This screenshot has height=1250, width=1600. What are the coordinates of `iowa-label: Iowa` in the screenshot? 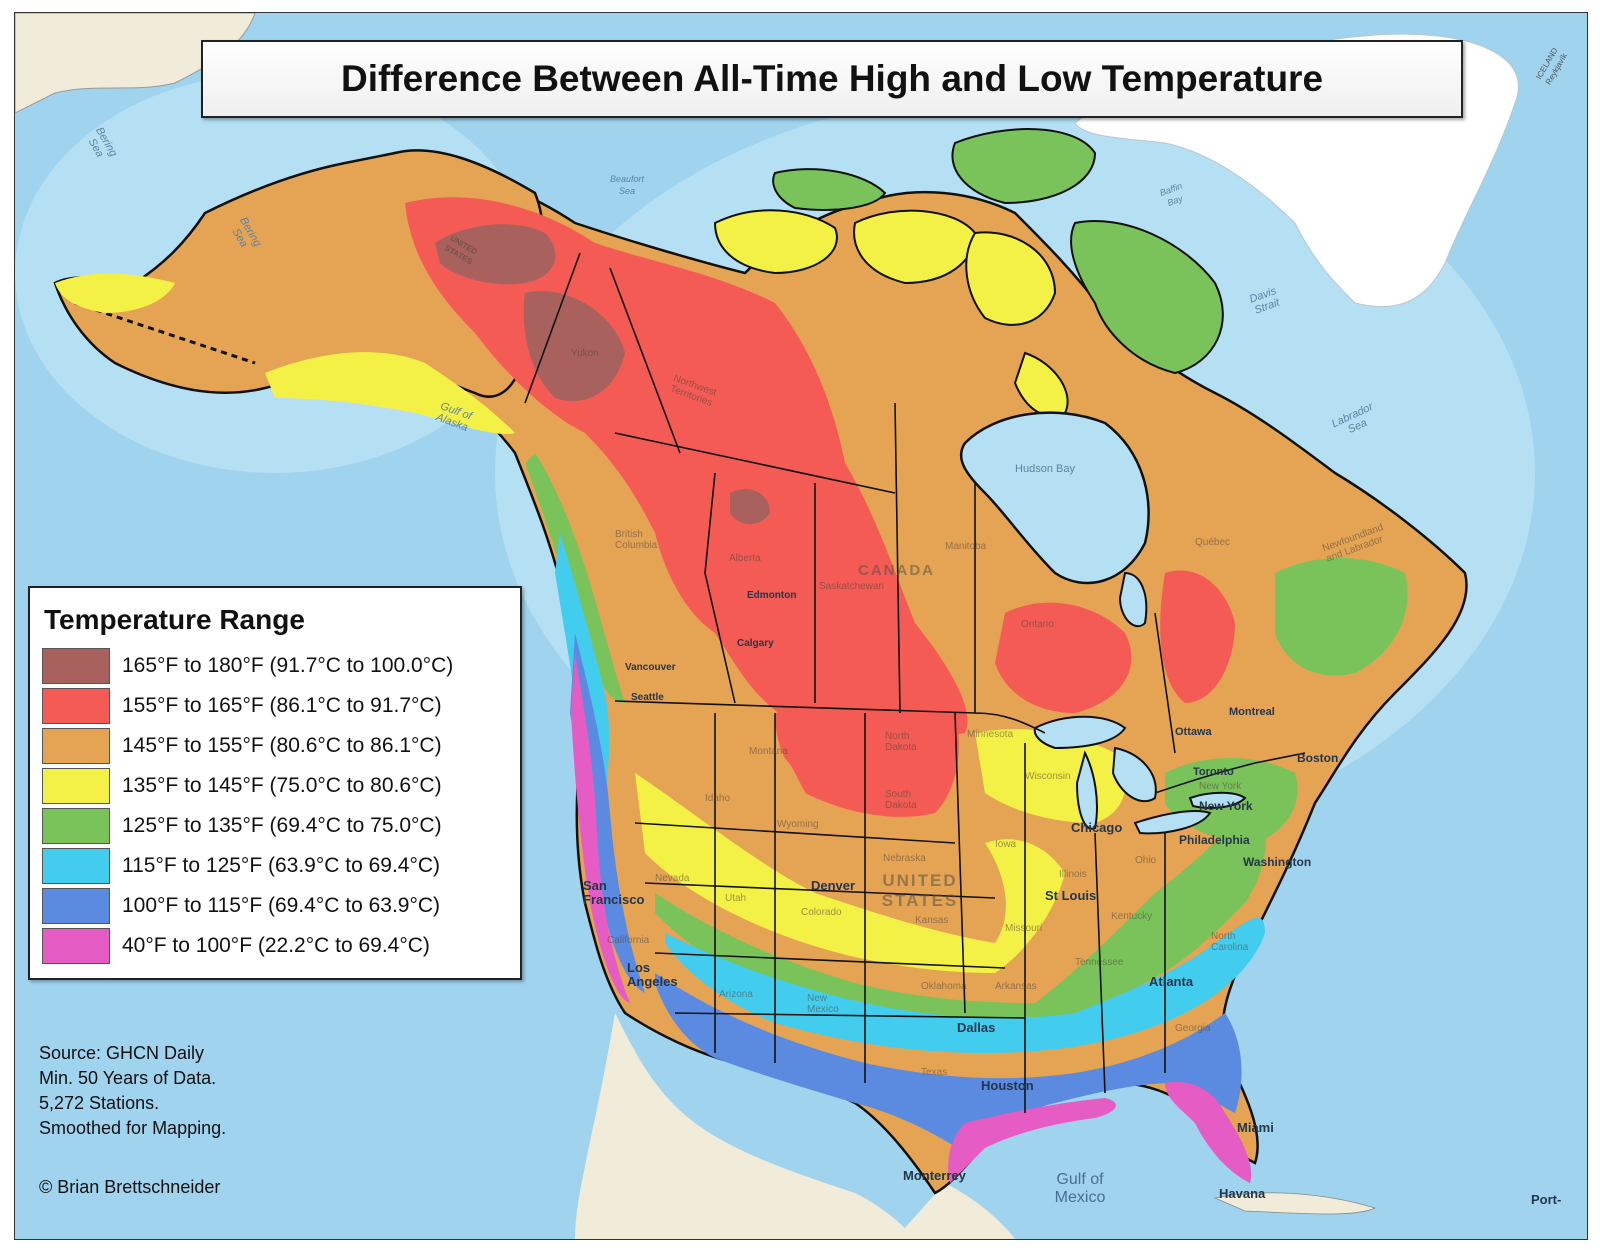 It's located at (1006, 844).